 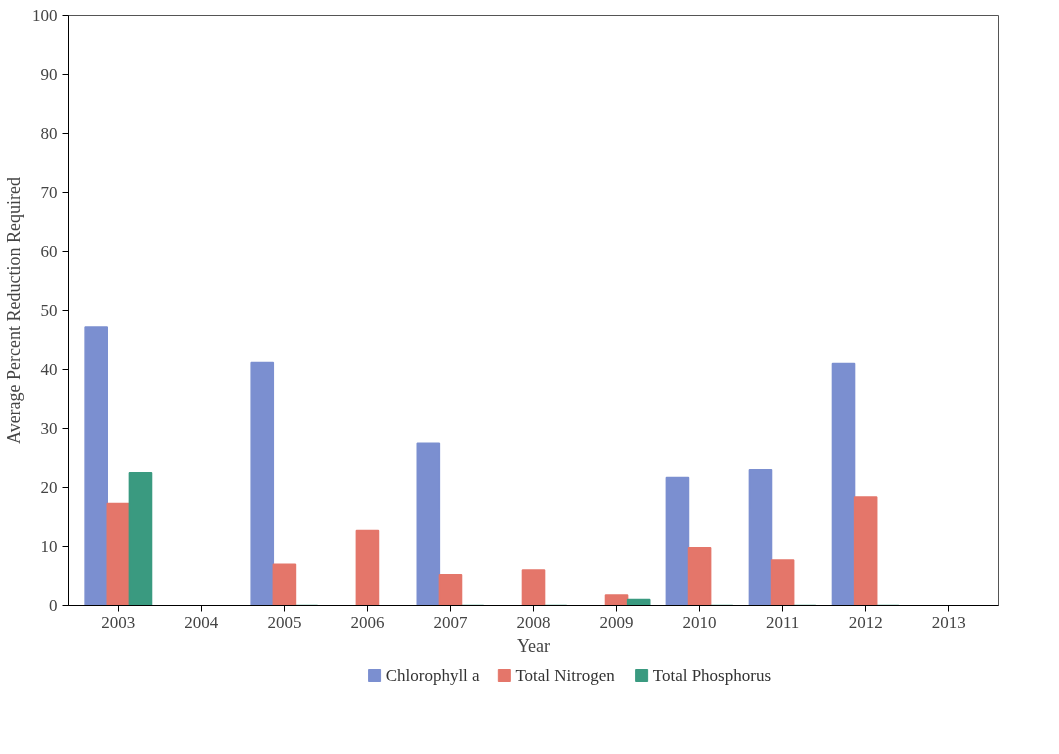 I want to click on y-tick-label: 60, so click(x=49, y=251).